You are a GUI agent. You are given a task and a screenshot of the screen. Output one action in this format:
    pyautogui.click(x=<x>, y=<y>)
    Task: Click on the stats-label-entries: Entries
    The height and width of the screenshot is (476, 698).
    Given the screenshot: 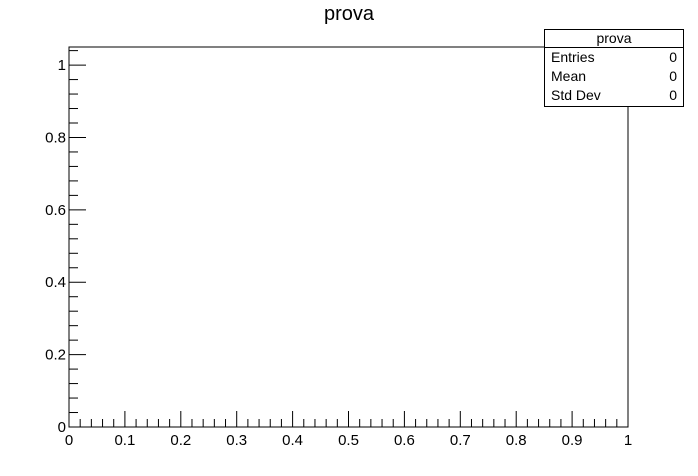 What is the action you would take?
    pyautogui.click(x=573, y=57)
    